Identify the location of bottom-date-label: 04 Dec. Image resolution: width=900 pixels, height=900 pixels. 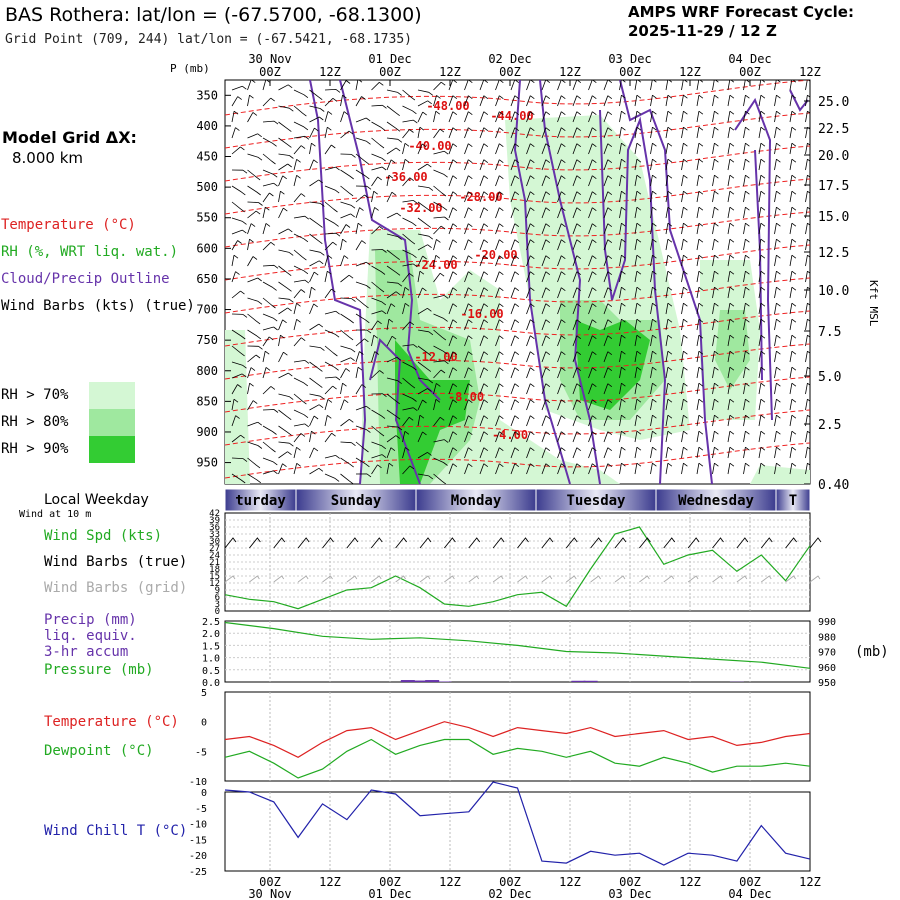
(749, 893).